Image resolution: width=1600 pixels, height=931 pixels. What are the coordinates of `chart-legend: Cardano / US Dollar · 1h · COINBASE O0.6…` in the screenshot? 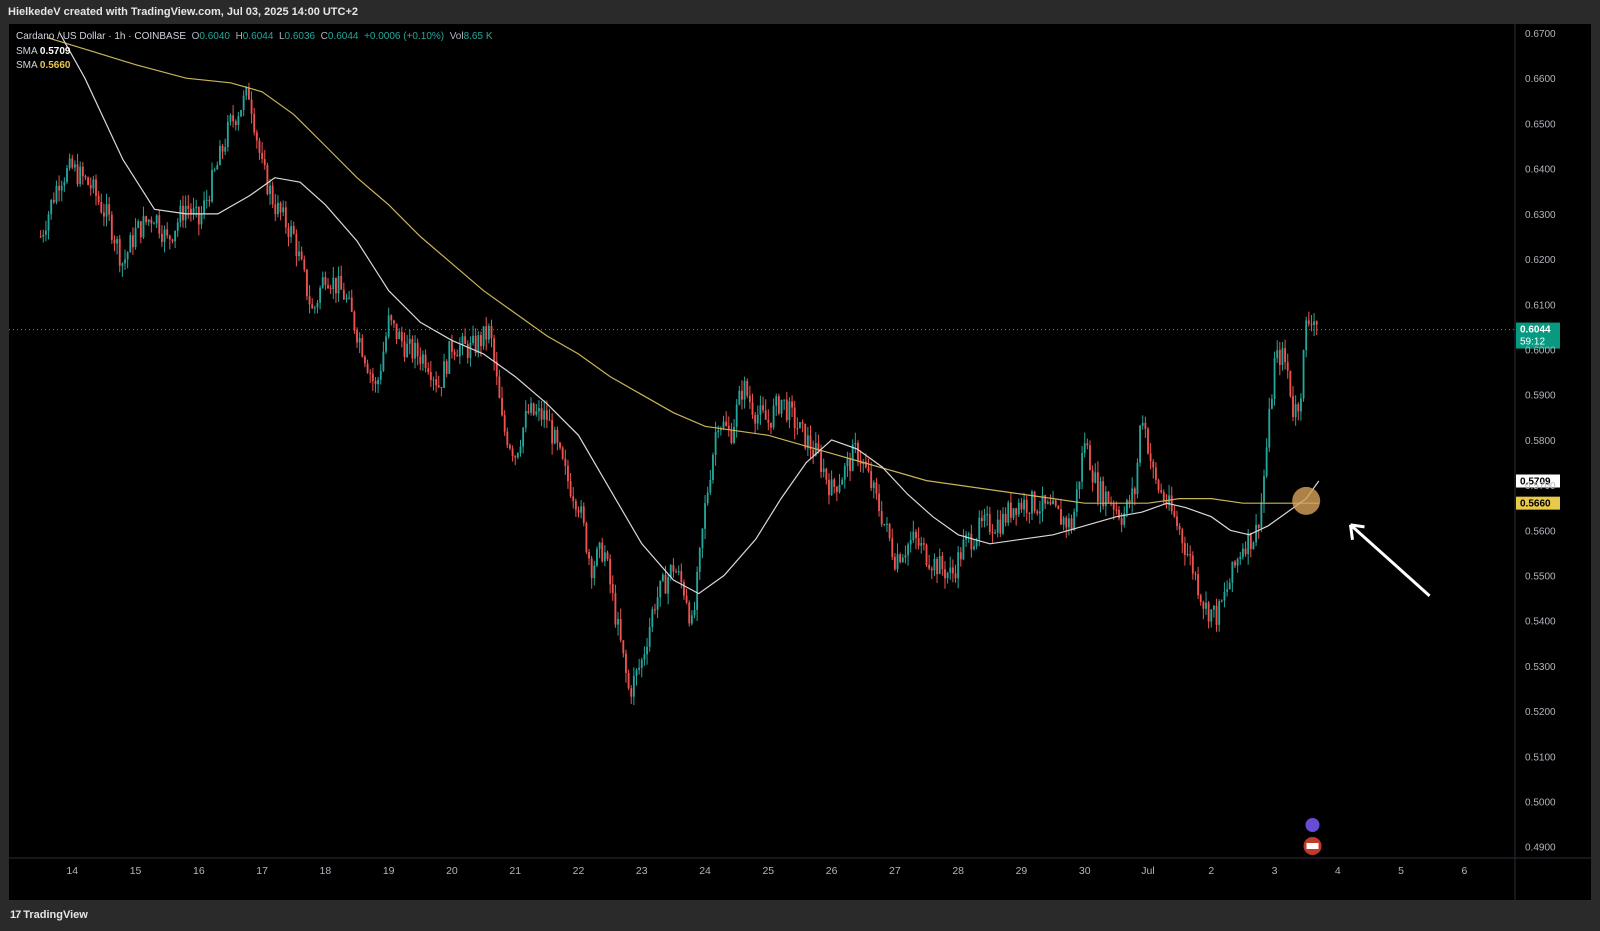 It's located at (254, 52).